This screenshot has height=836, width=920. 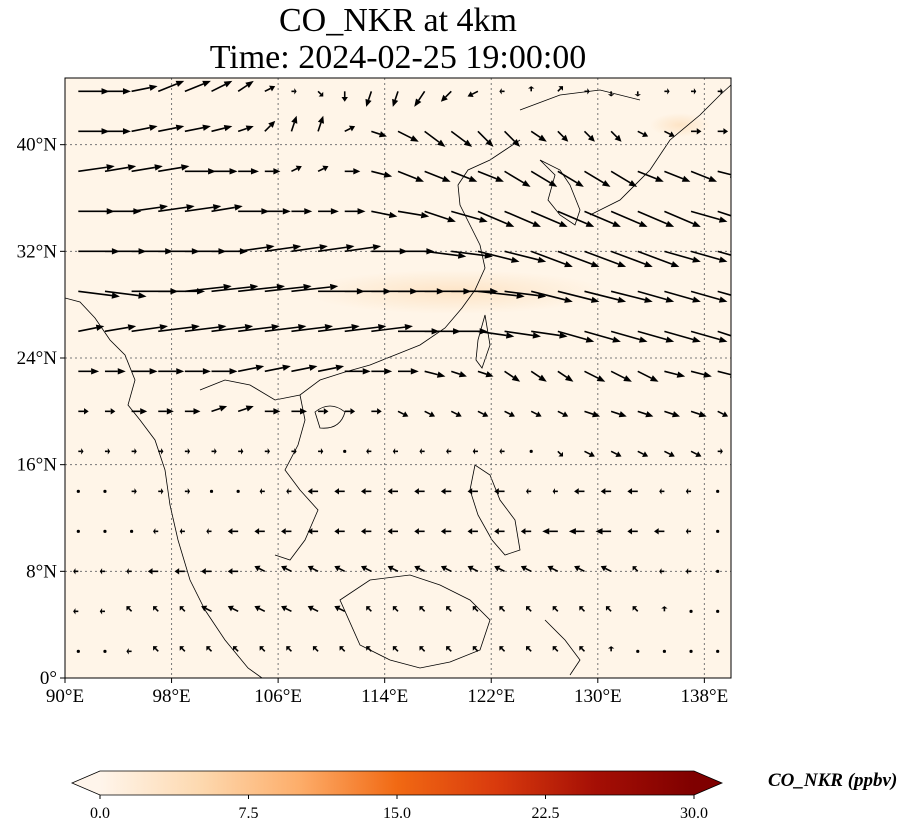 What do you see at coordinates (384, 696) in the screenshot?
I see `lon-tick-label-3: 114°E` at bounding box center [384, 696].